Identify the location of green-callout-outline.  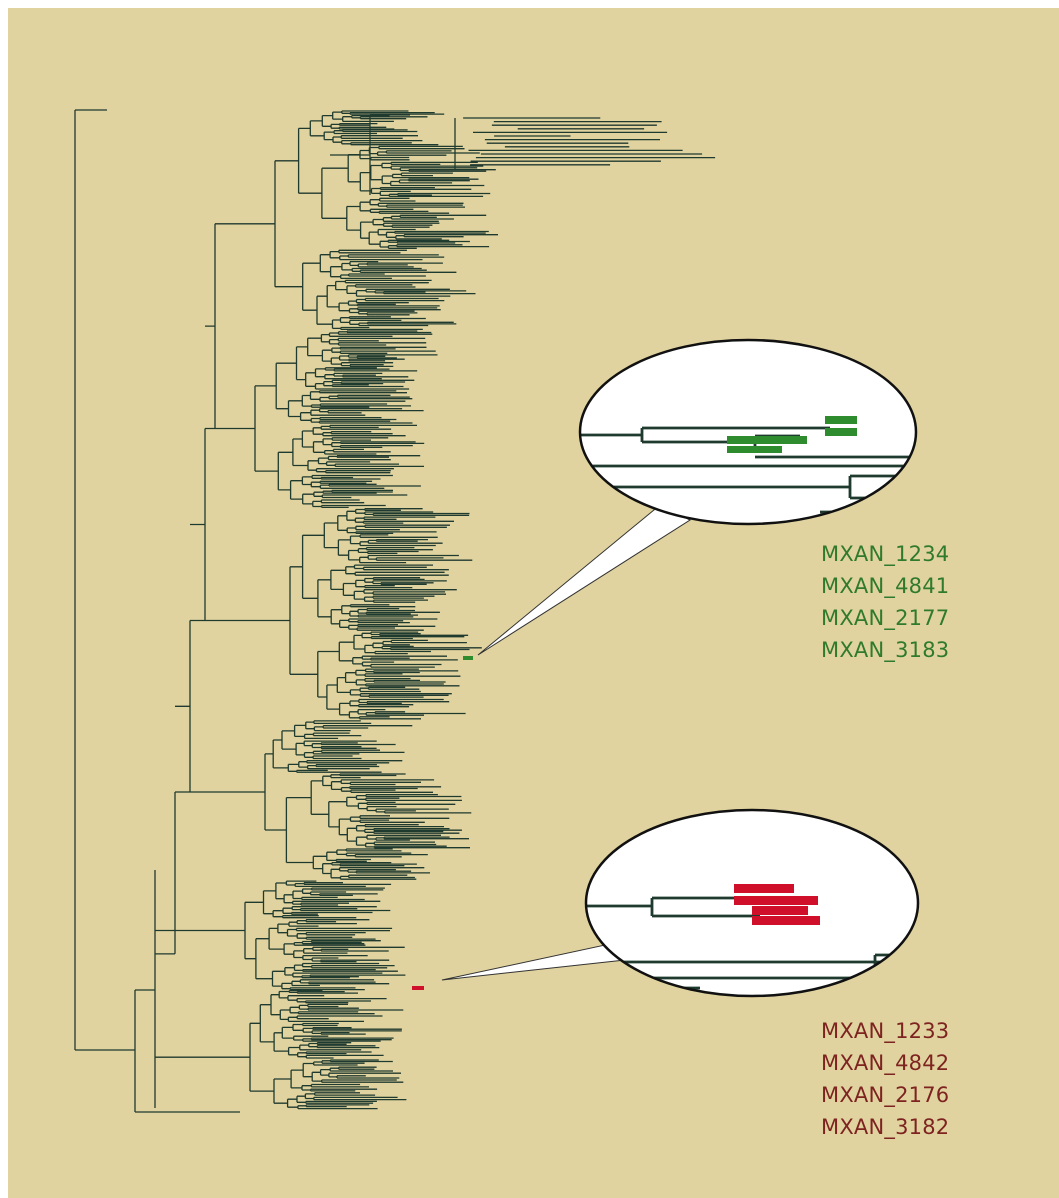
(748, 432).